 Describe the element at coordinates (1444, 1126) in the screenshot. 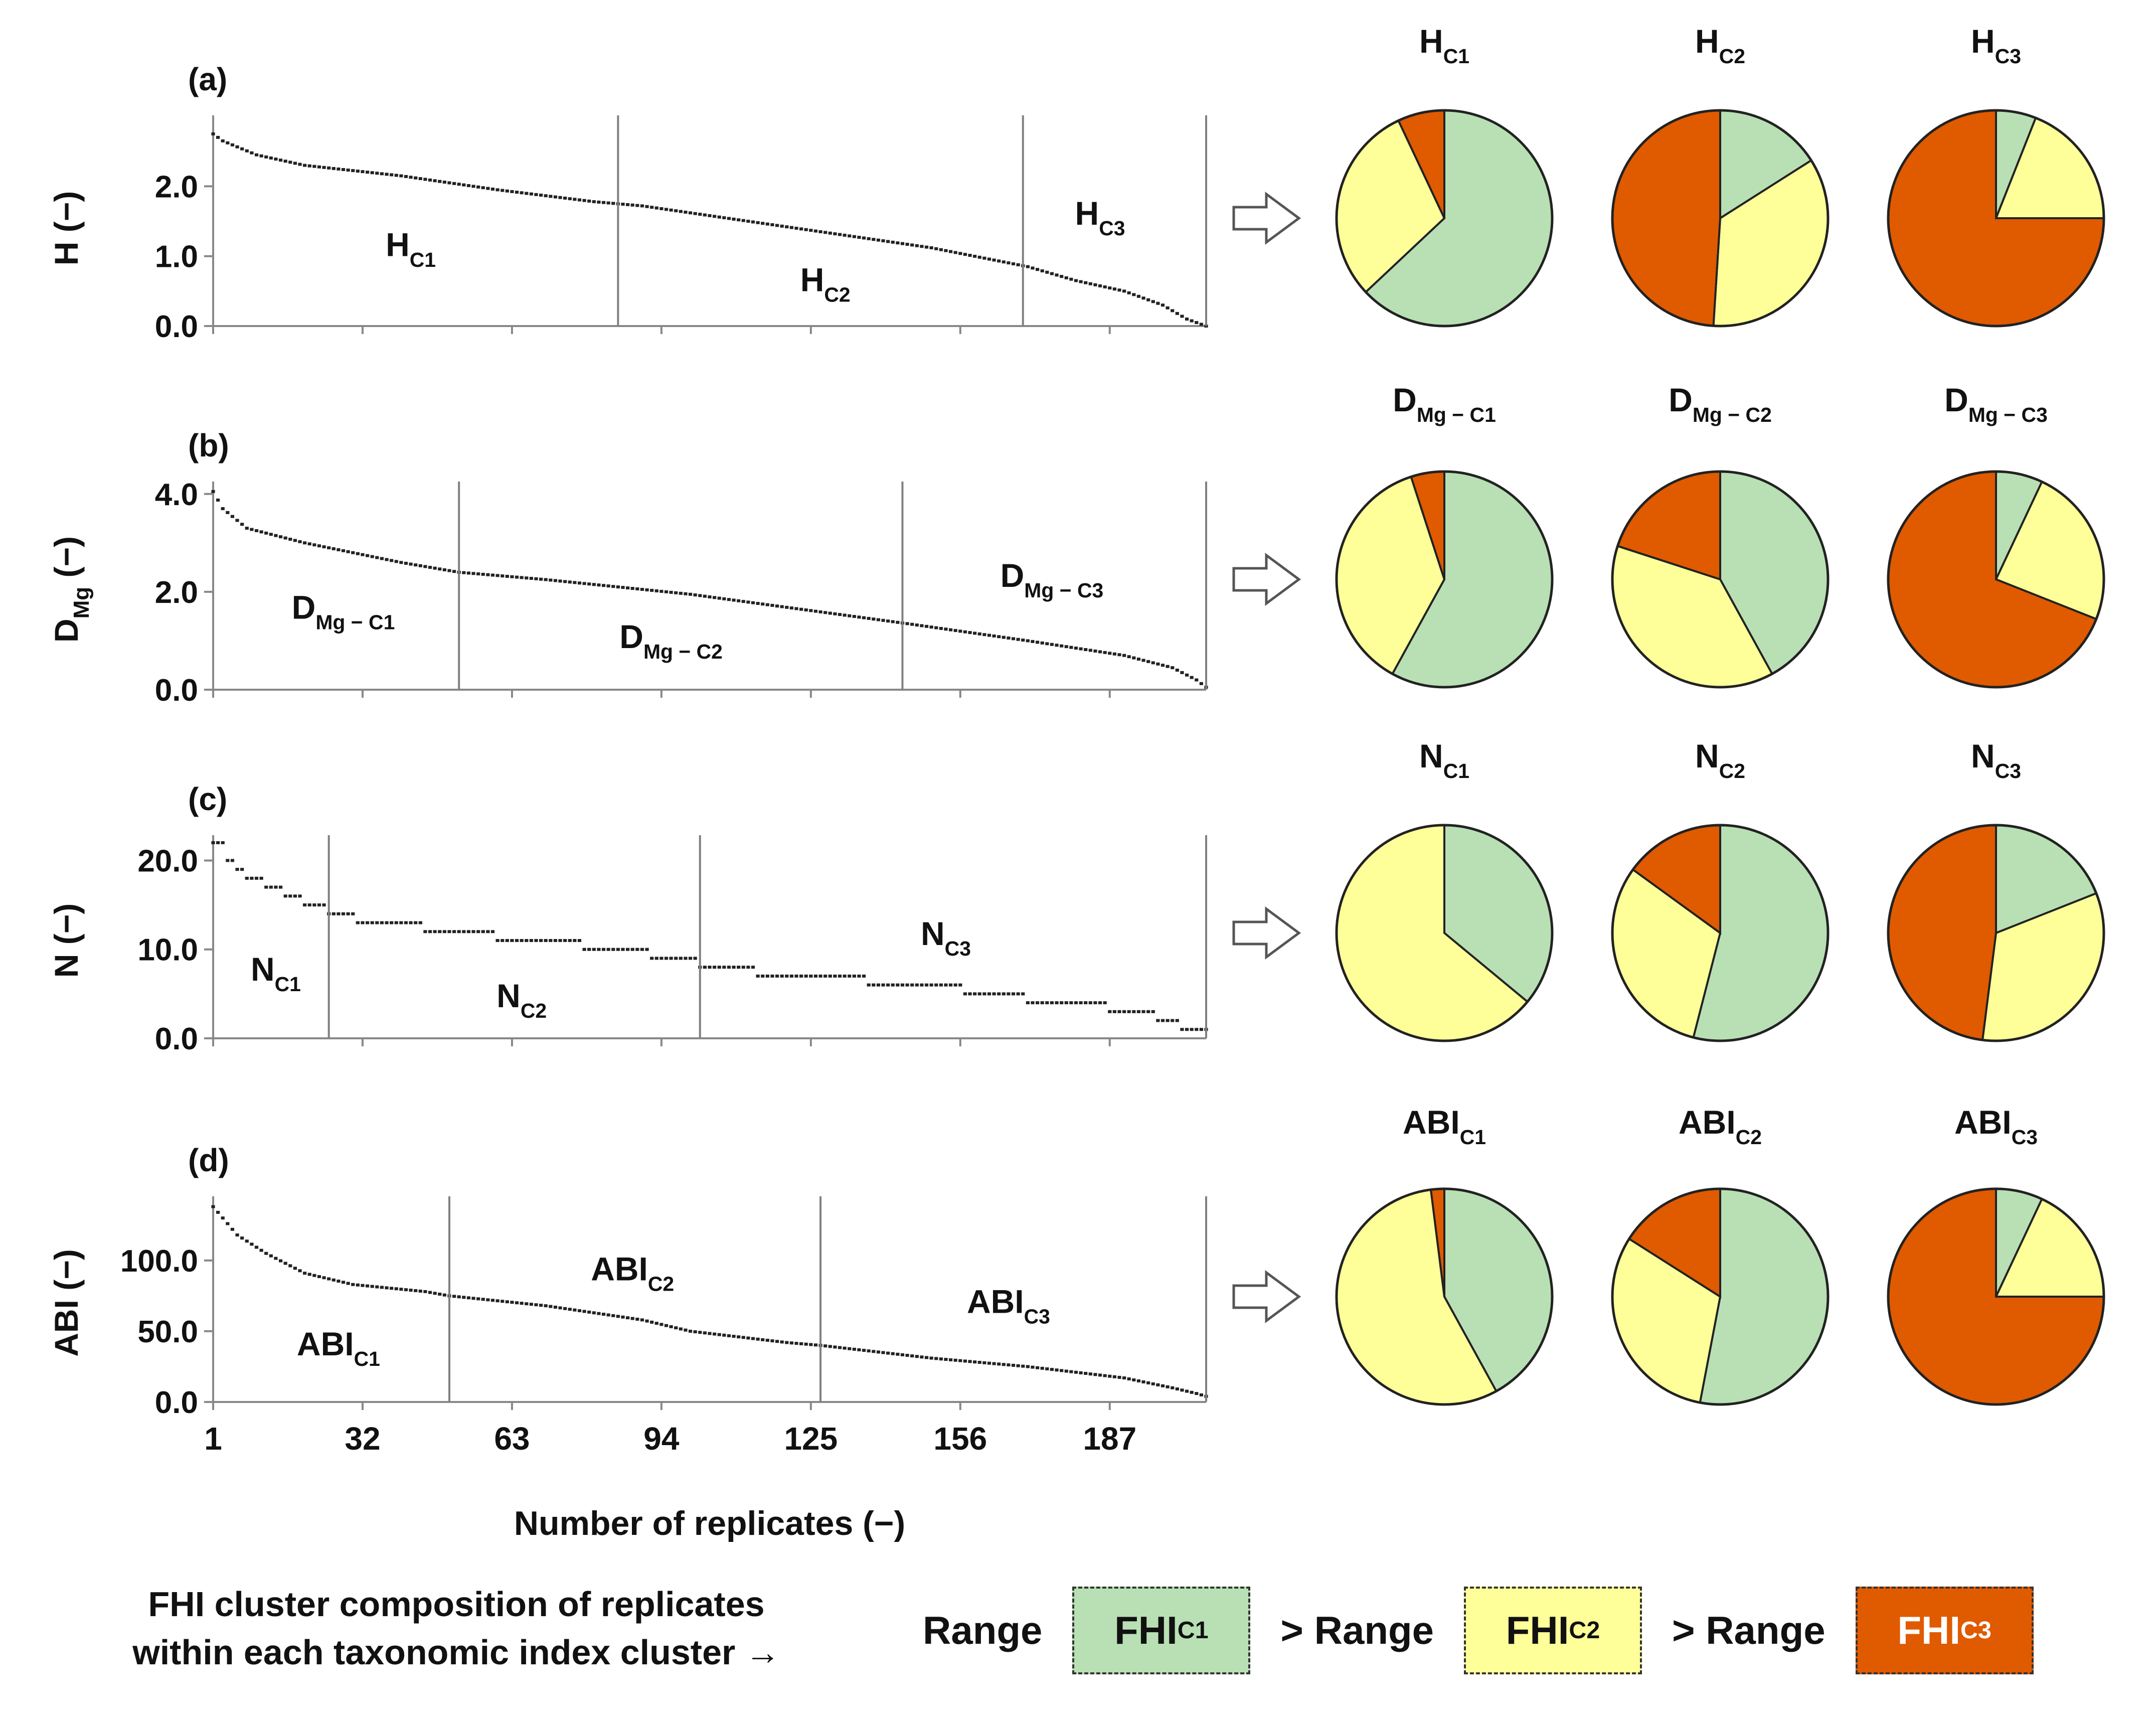

I see `pie-title: ABIC1` at that location.